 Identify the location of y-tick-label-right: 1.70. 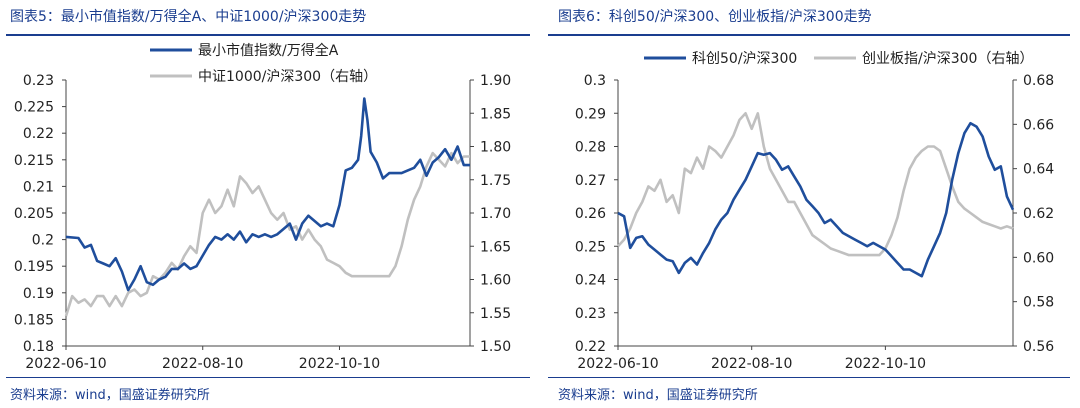
(495, 214).